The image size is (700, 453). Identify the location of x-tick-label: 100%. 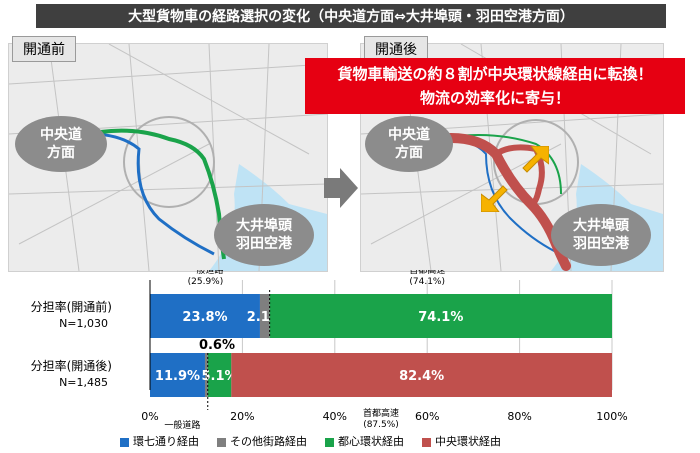
(611, 416).